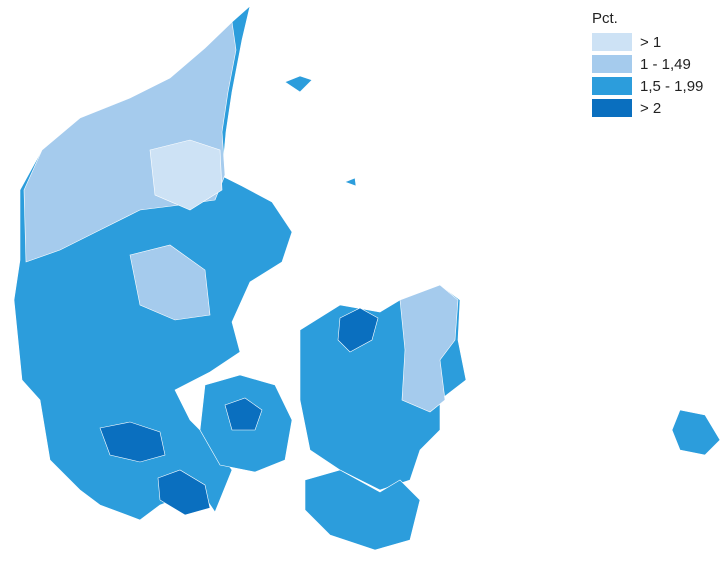 Image resolution: width=720 pixels, height=570 pixels. Describe the element at coordinates (350, 182) in the screenshot. I see `region-anholt` at that location.